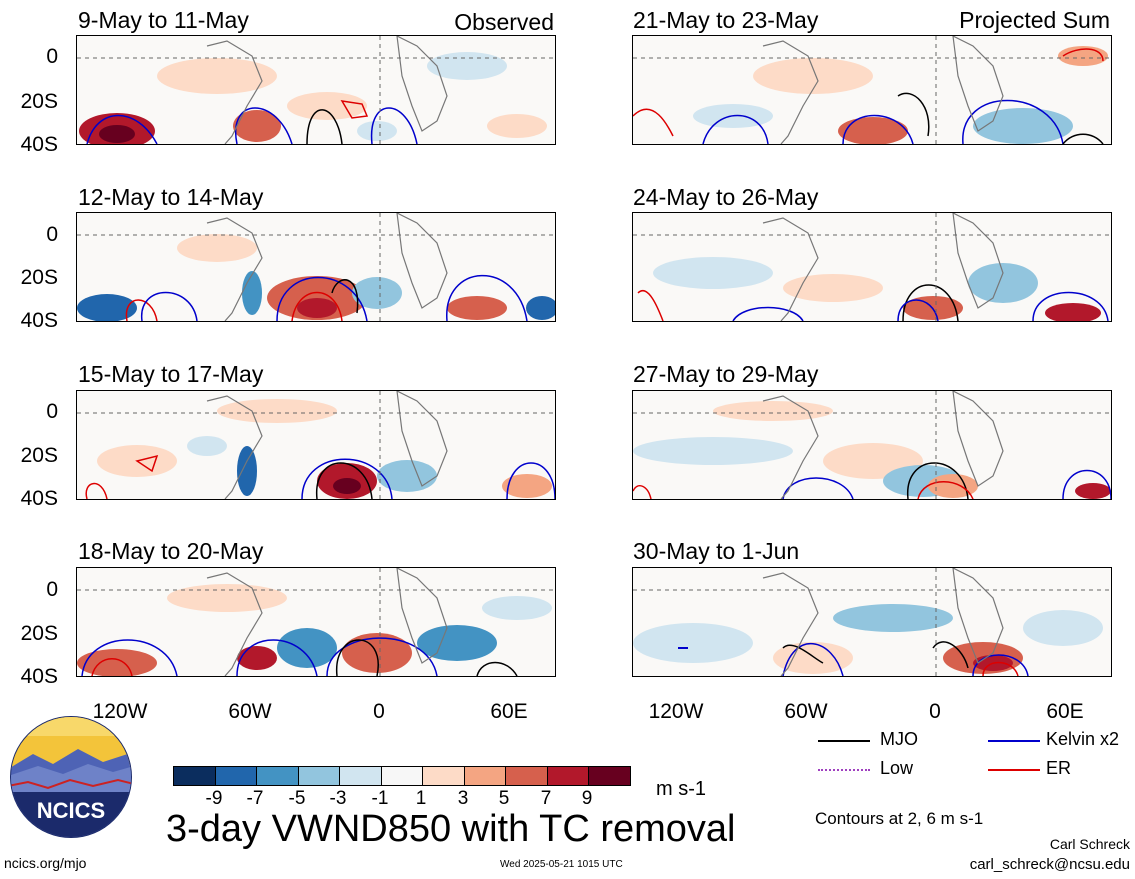 This screenshot has height=879, width=1135. Describe the element at coordinates (45, 863) in the screenshot. I see `footer-url: ncics.org/mjo` at that location.